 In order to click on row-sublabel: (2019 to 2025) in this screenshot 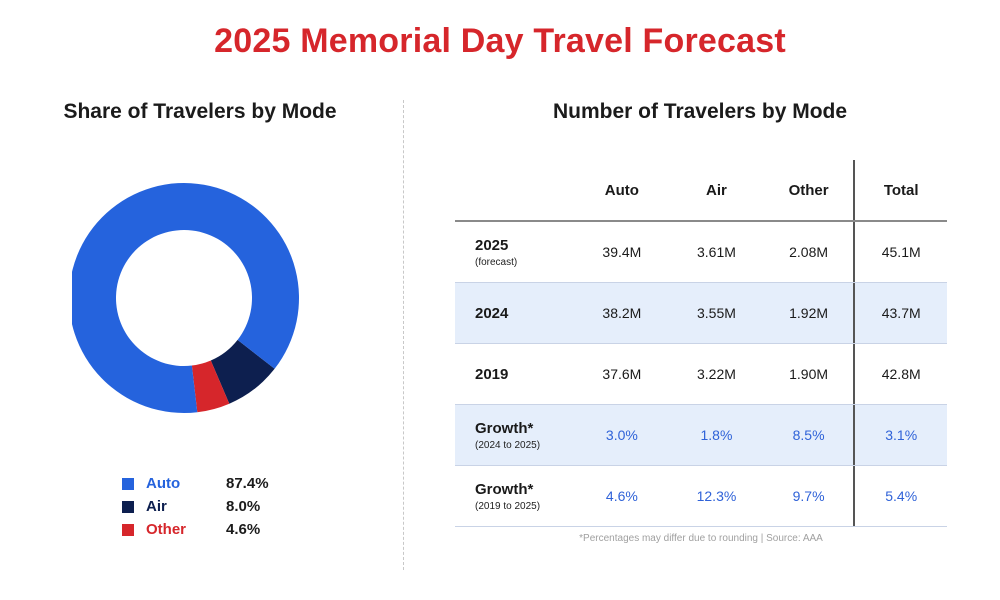, I will do `click(508, 506)`.